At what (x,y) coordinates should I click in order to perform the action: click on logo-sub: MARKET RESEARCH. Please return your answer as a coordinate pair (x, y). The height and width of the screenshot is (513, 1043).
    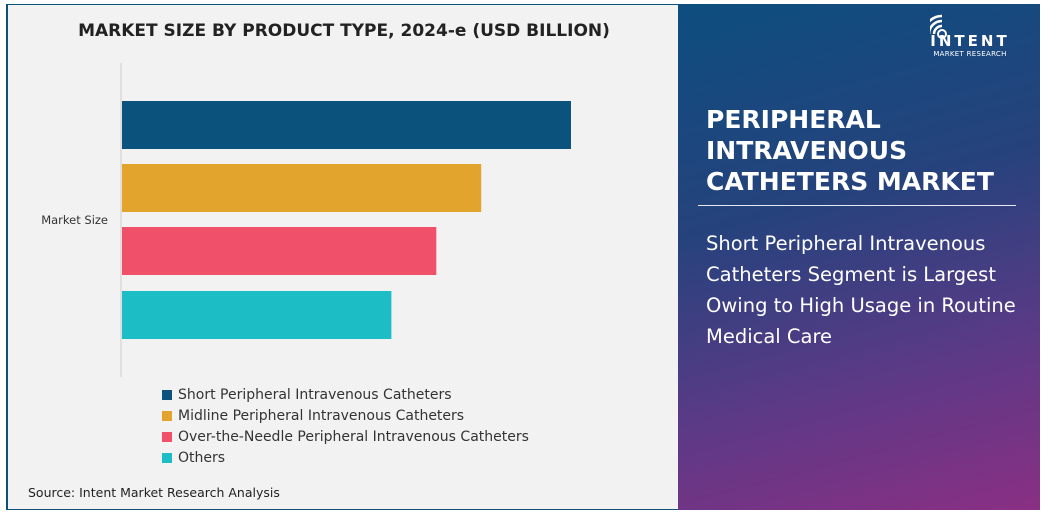
    Looking at the image, I should click on (970, 54).